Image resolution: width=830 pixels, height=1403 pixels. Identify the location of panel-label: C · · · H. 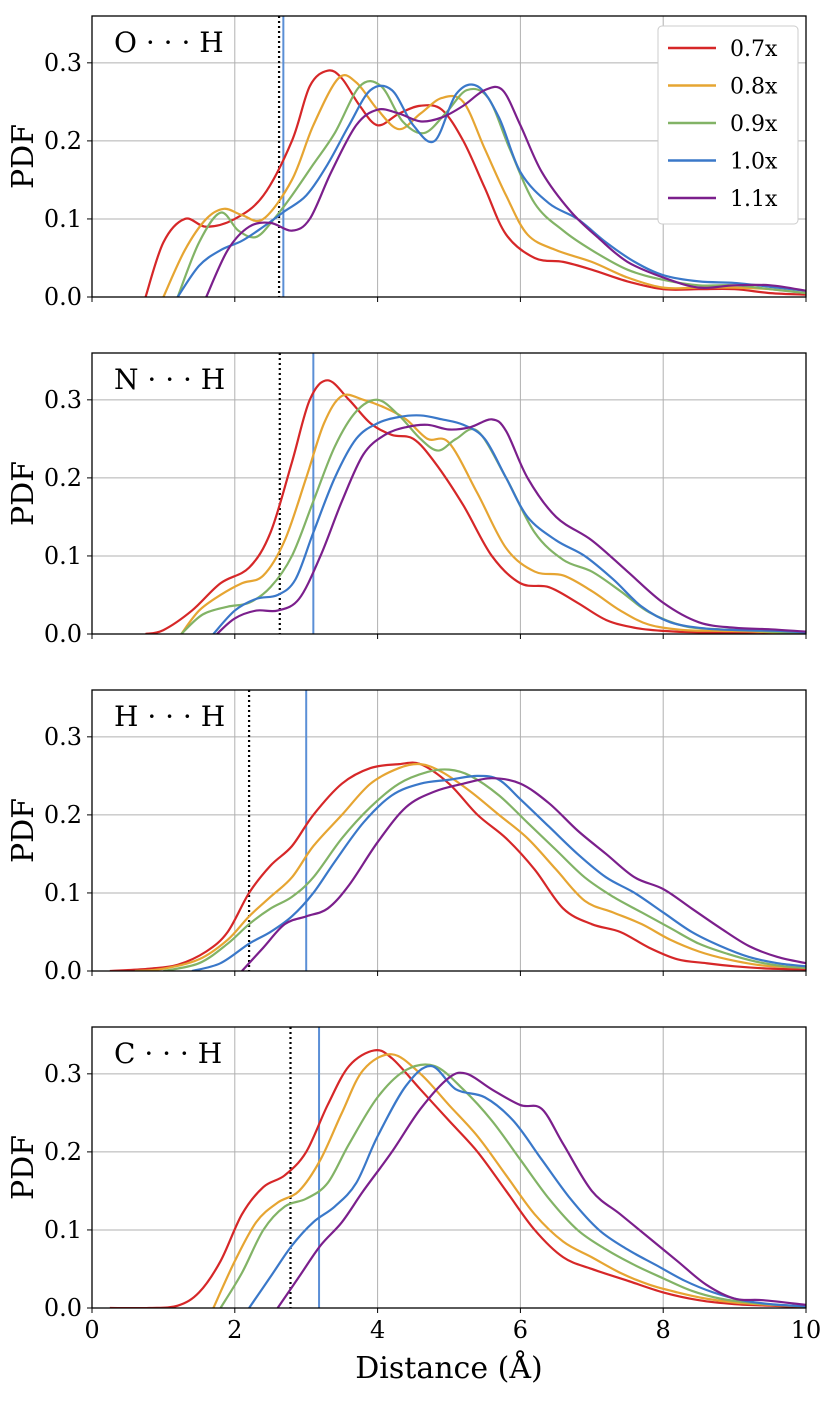
(168, 1053).